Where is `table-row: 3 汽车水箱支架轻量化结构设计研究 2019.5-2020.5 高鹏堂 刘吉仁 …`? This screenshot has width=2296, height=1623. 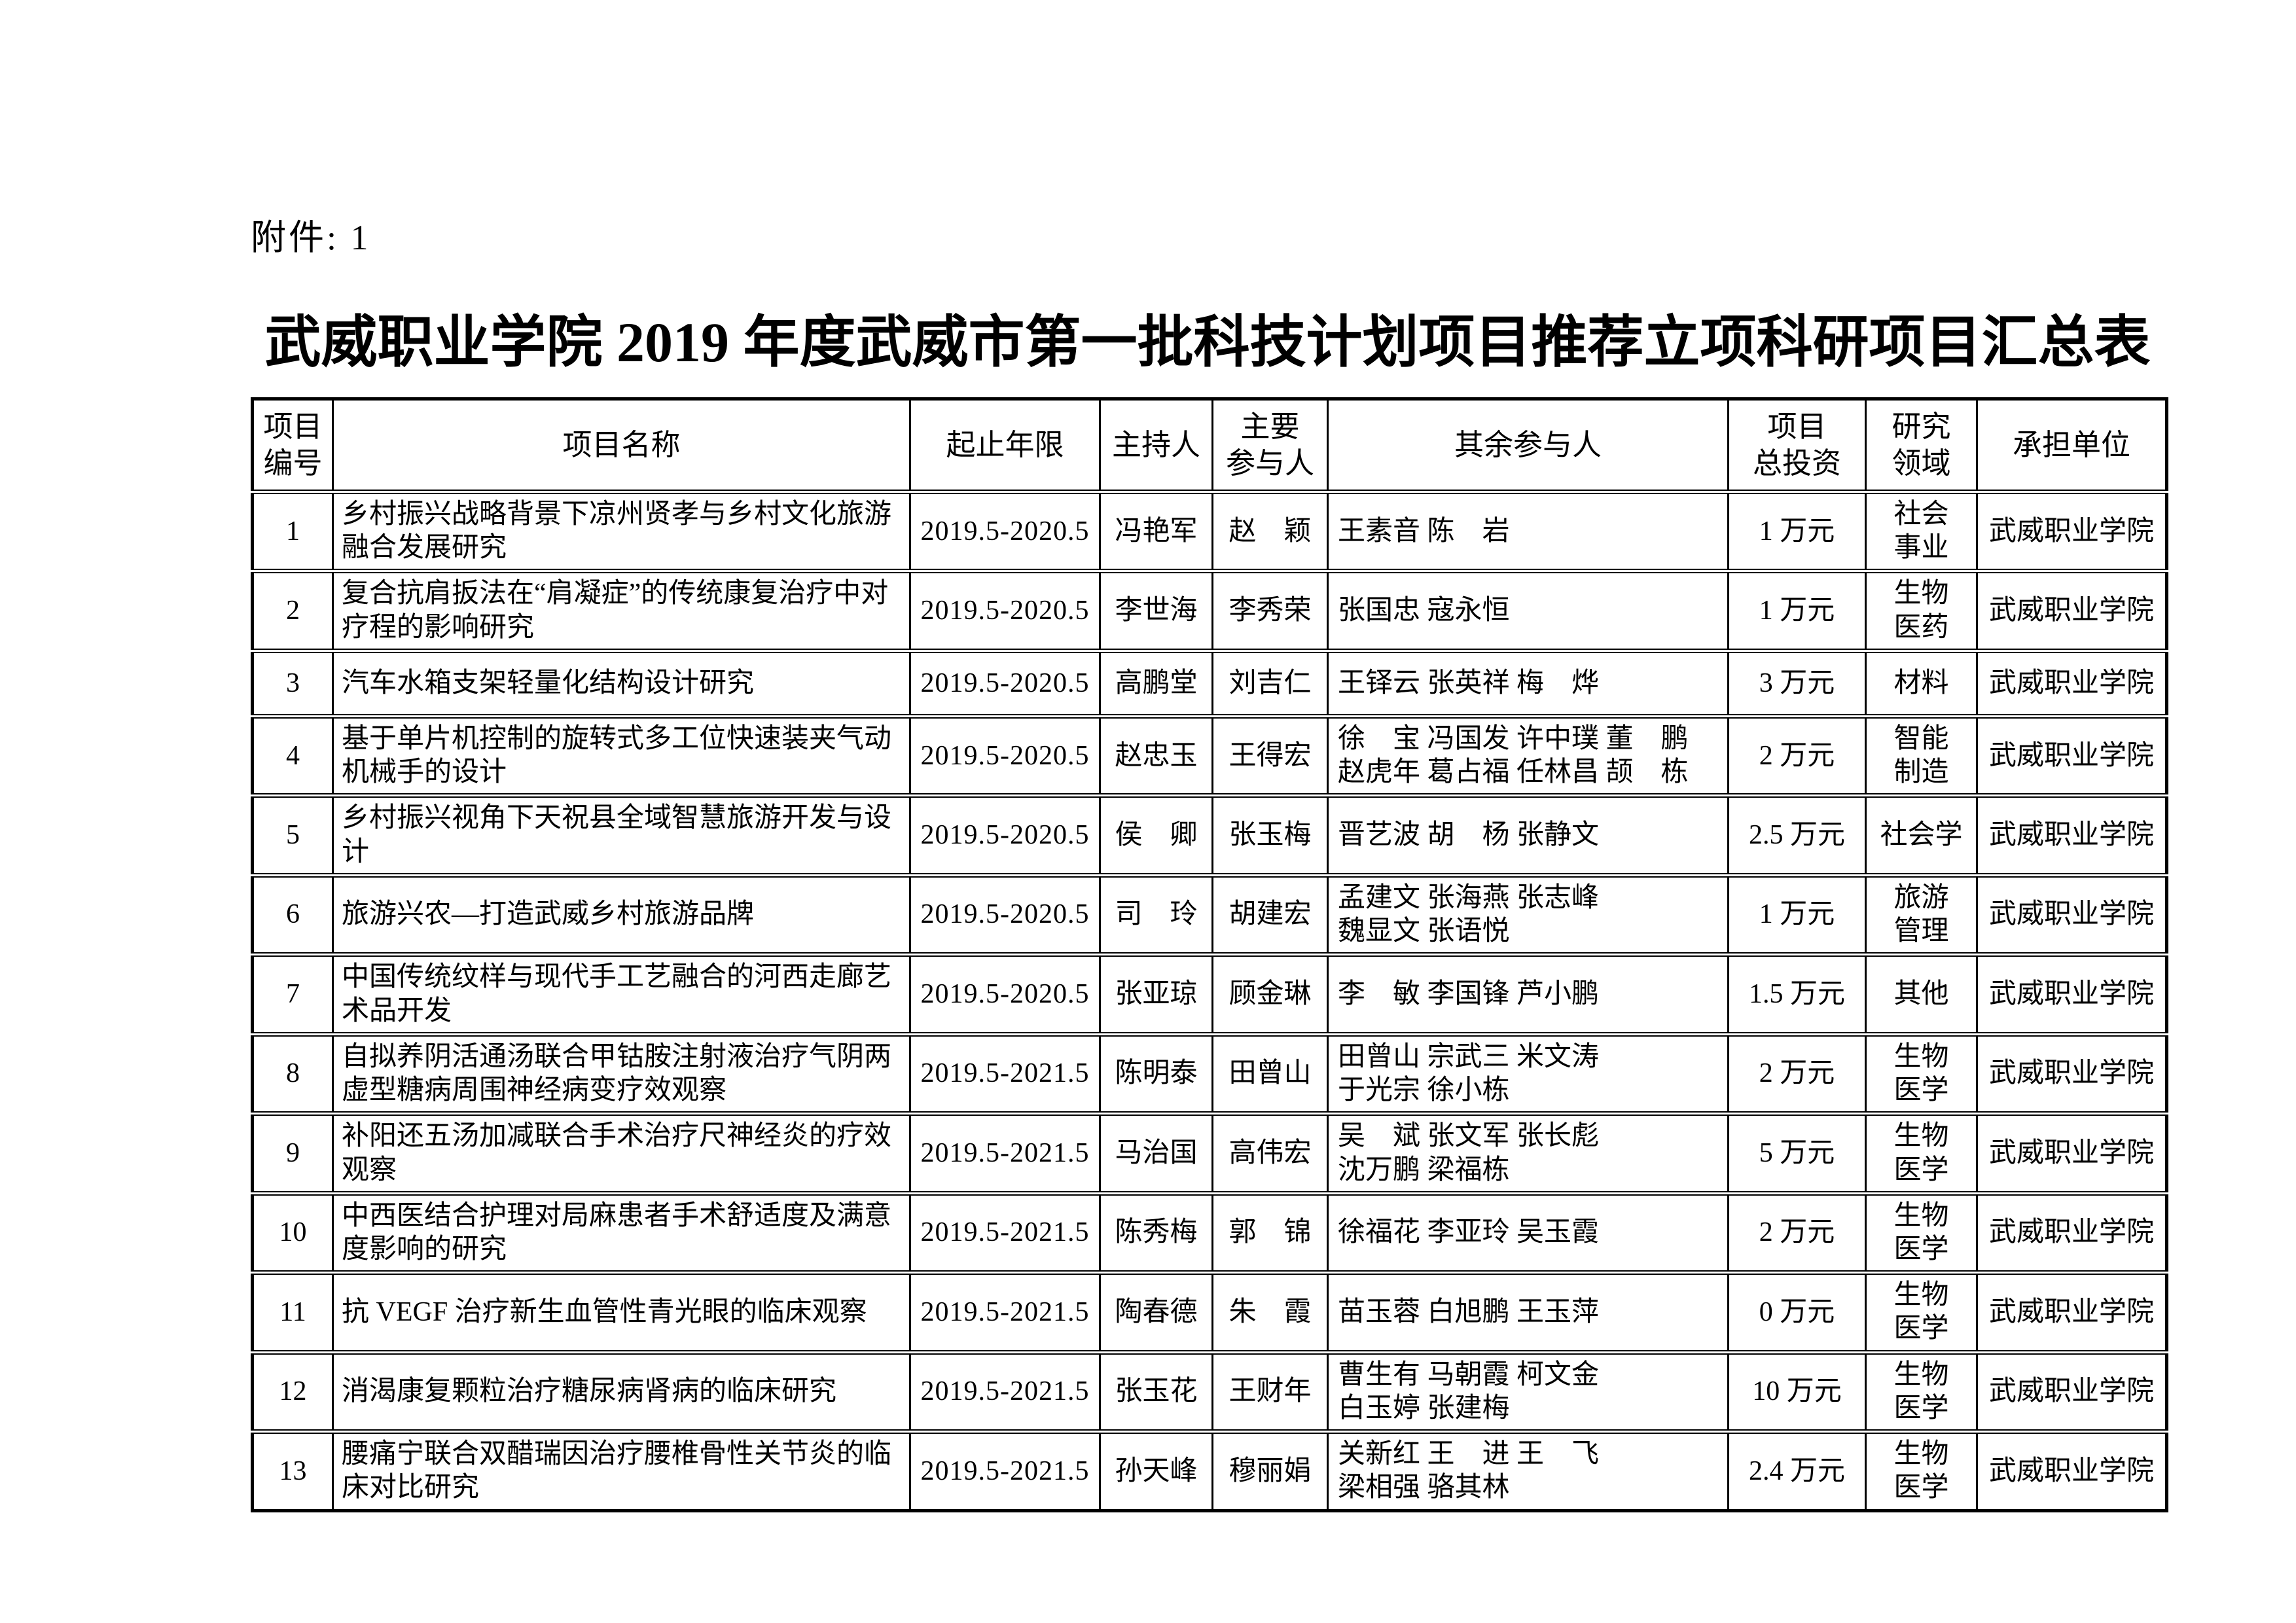 table-row: 3 汽车水箱支架轻量化结构设计研究 2019.5-2020.5 高鹏堂 刘吉仁 … is located at coordinates (1209, 682).